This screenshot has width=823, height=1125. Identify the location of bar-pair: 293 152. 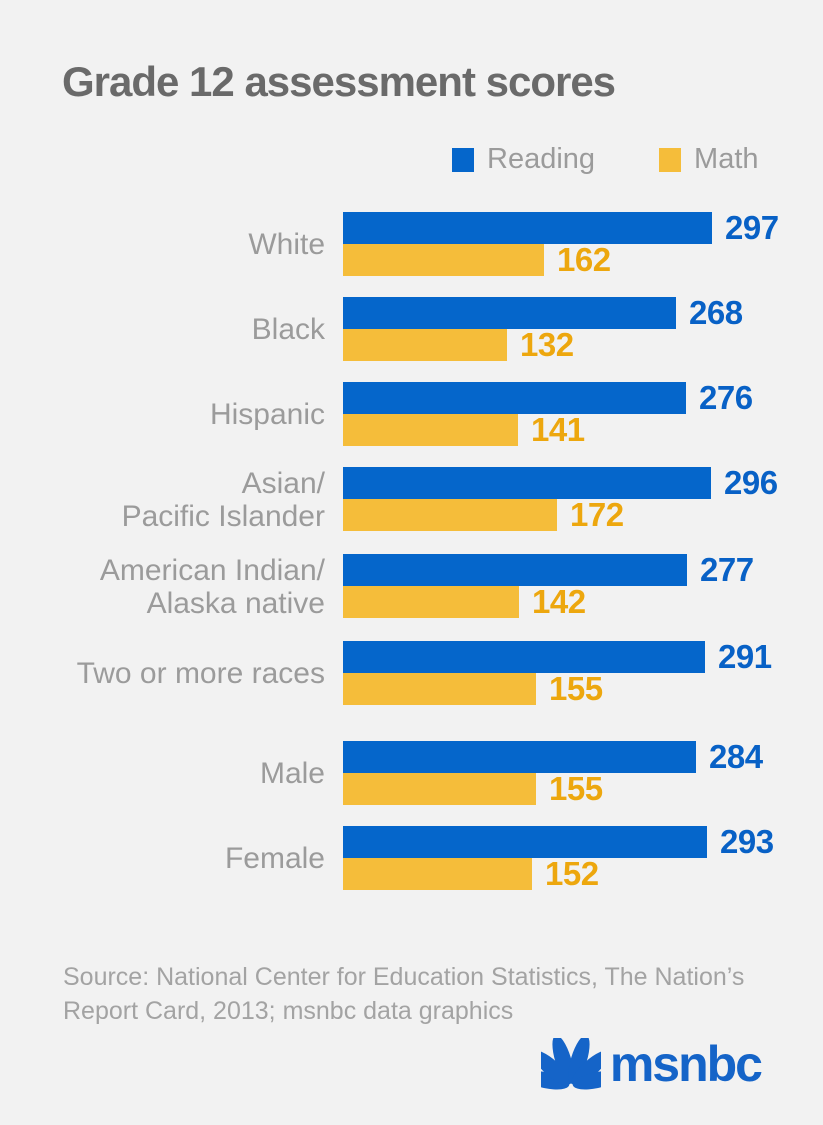
(583, 857).